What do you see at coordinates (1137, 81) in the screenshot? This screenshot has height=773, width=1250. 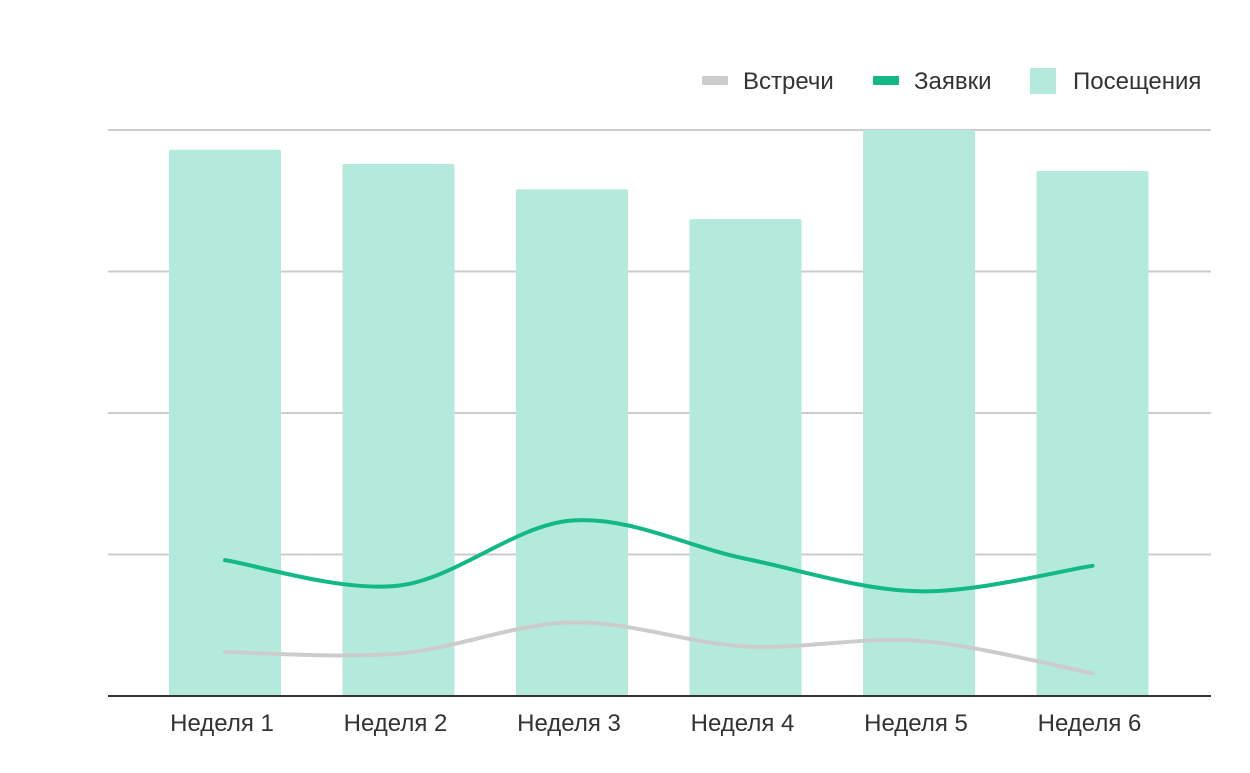 I see `legend-label-posescheniya: Посещения` at bounding box center [1137, 81].